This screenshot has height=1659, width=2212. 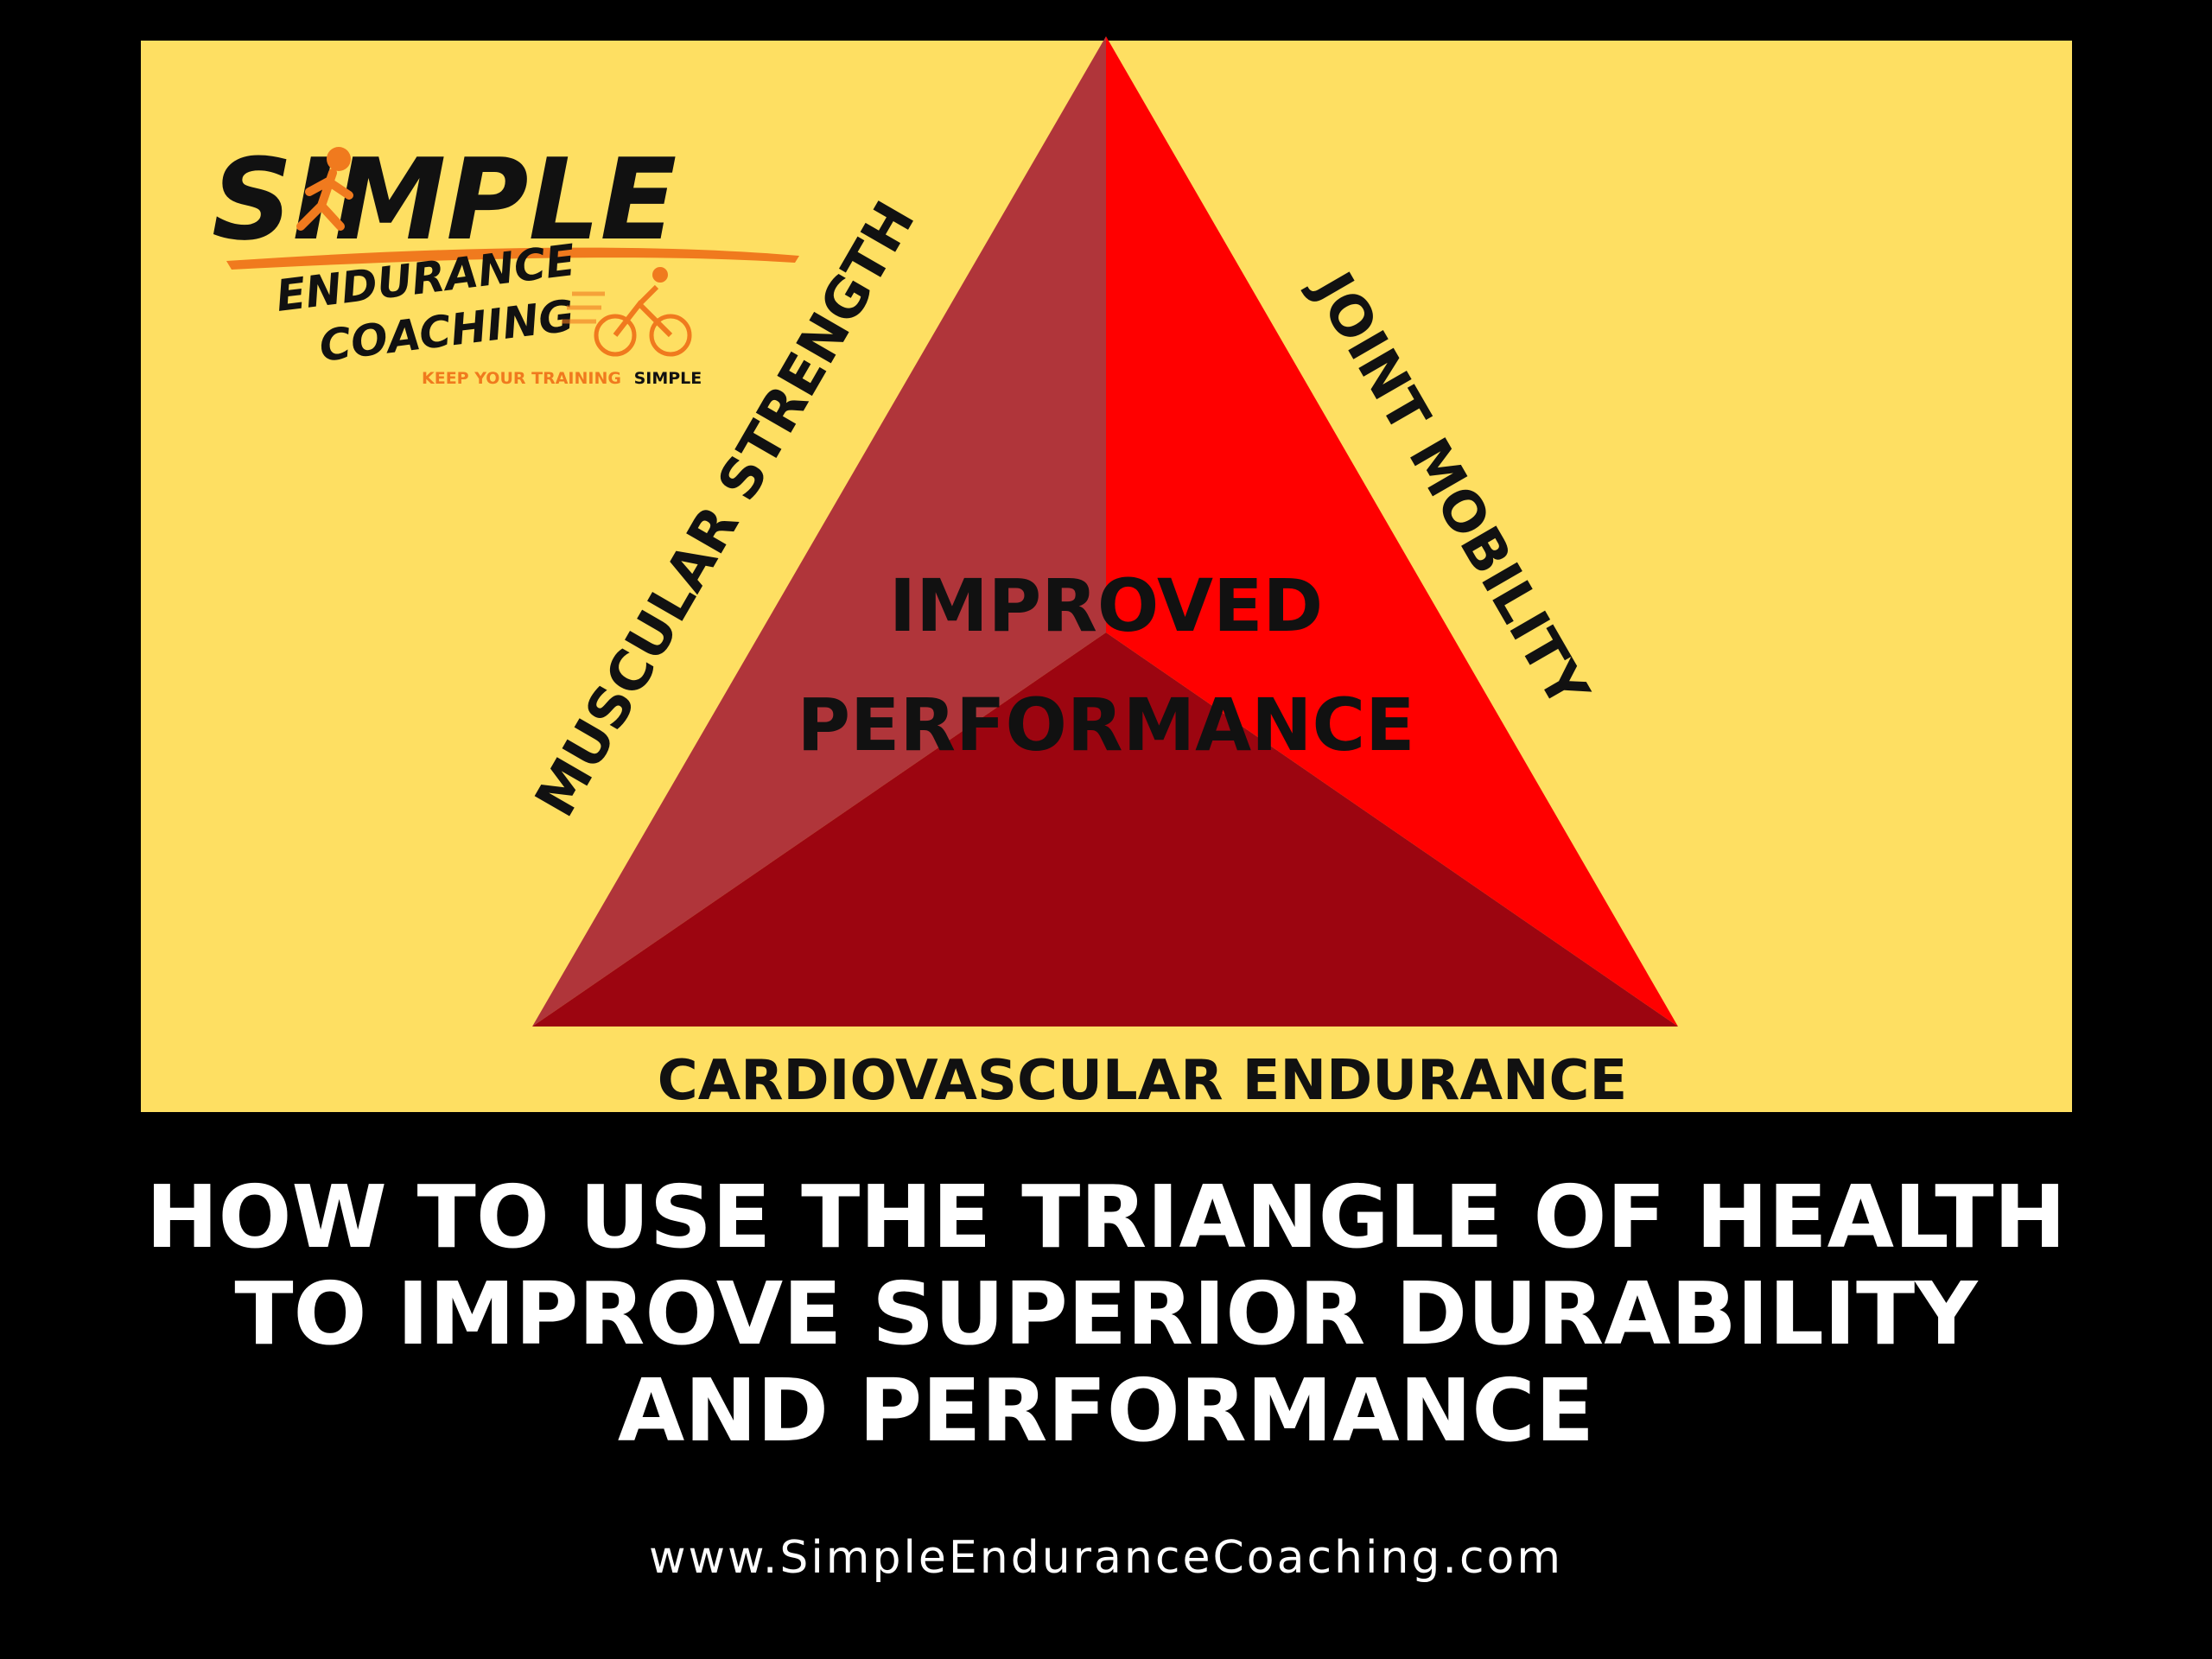 I want to click on center-label-line1: IMPROVED, so click(x=1106, y=605).